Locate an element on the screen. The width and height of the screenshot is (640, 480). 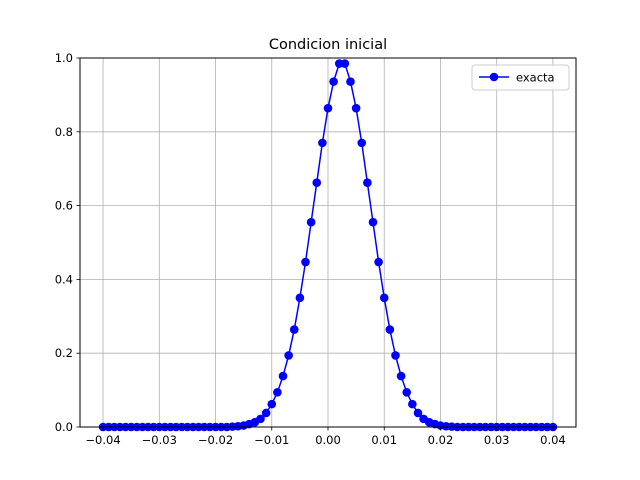
legend: exacta is located at coordinates (520, 77).